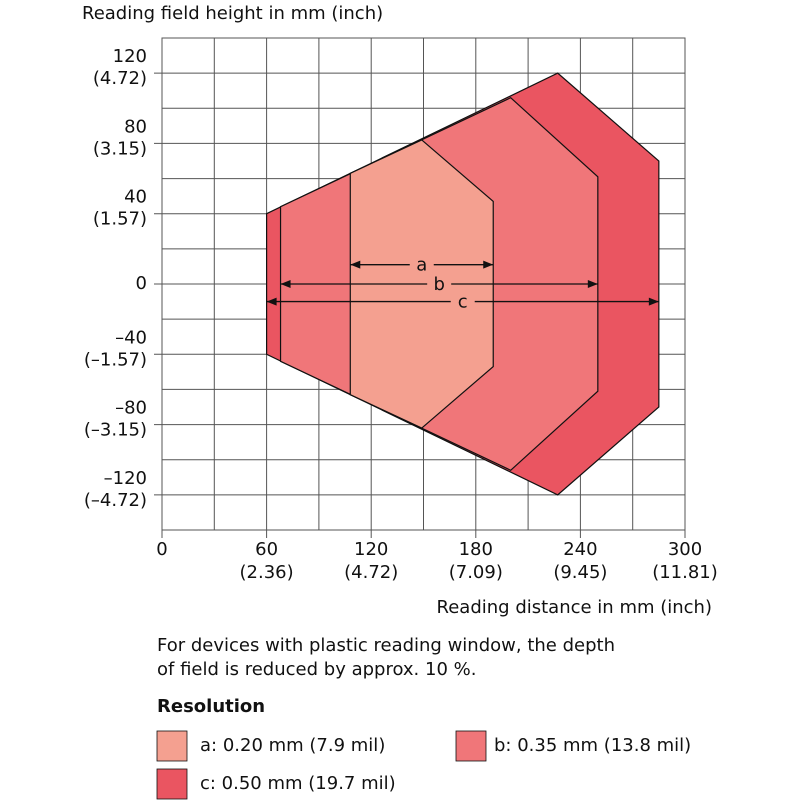 Image resolution: width=800 pixels, height=800 pixels. I want to click on y-tick-label: 80, so click(135, 126).